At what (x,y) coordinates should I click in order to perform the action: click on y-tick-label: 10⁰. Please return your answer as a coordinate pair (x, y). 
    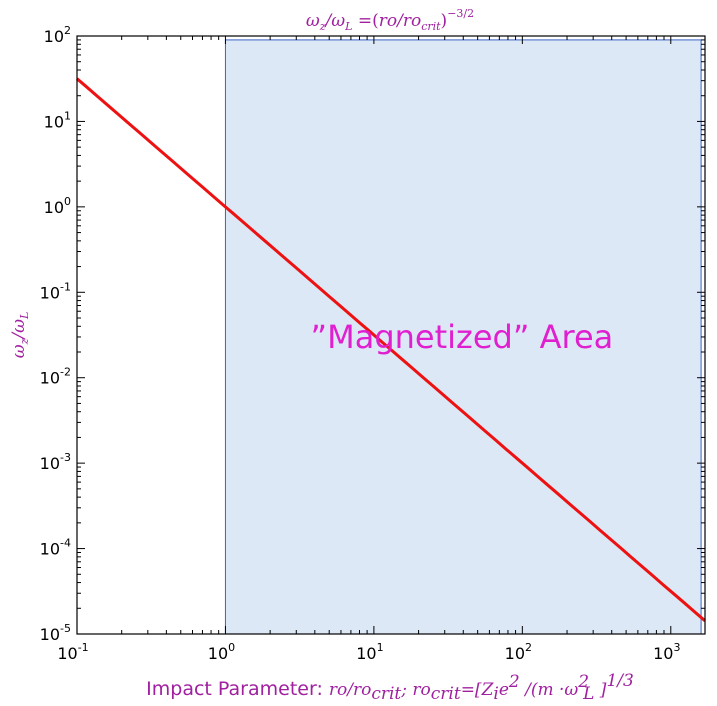
    Looking at the image, I should click on (57, 206).